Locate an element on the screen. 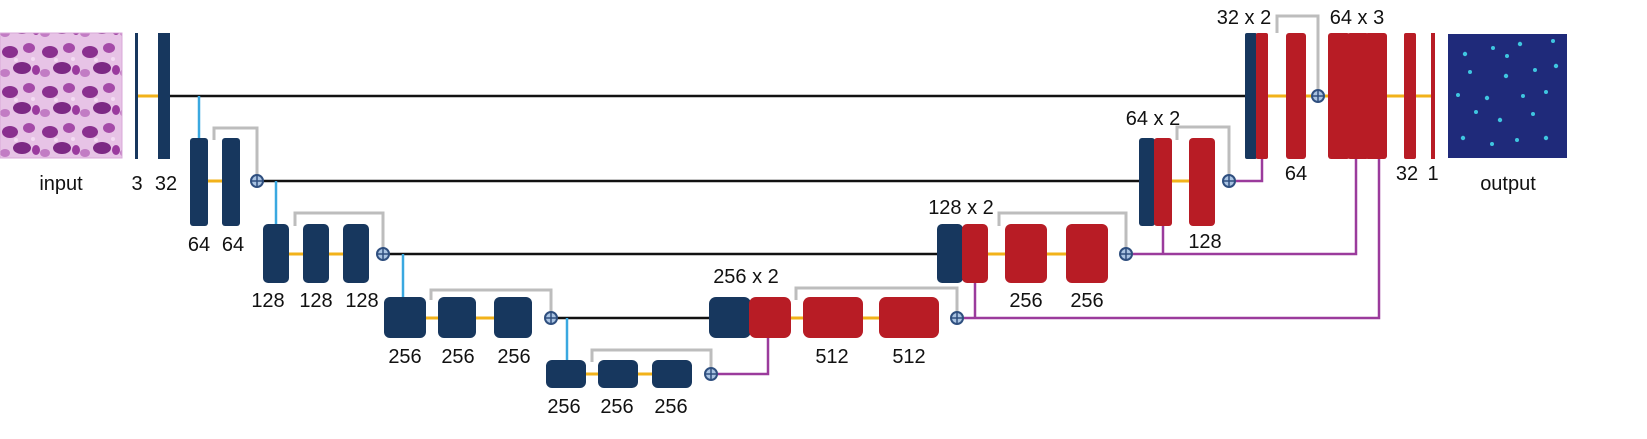  label-enc1b: 64 is located at coordinates (233, 245).